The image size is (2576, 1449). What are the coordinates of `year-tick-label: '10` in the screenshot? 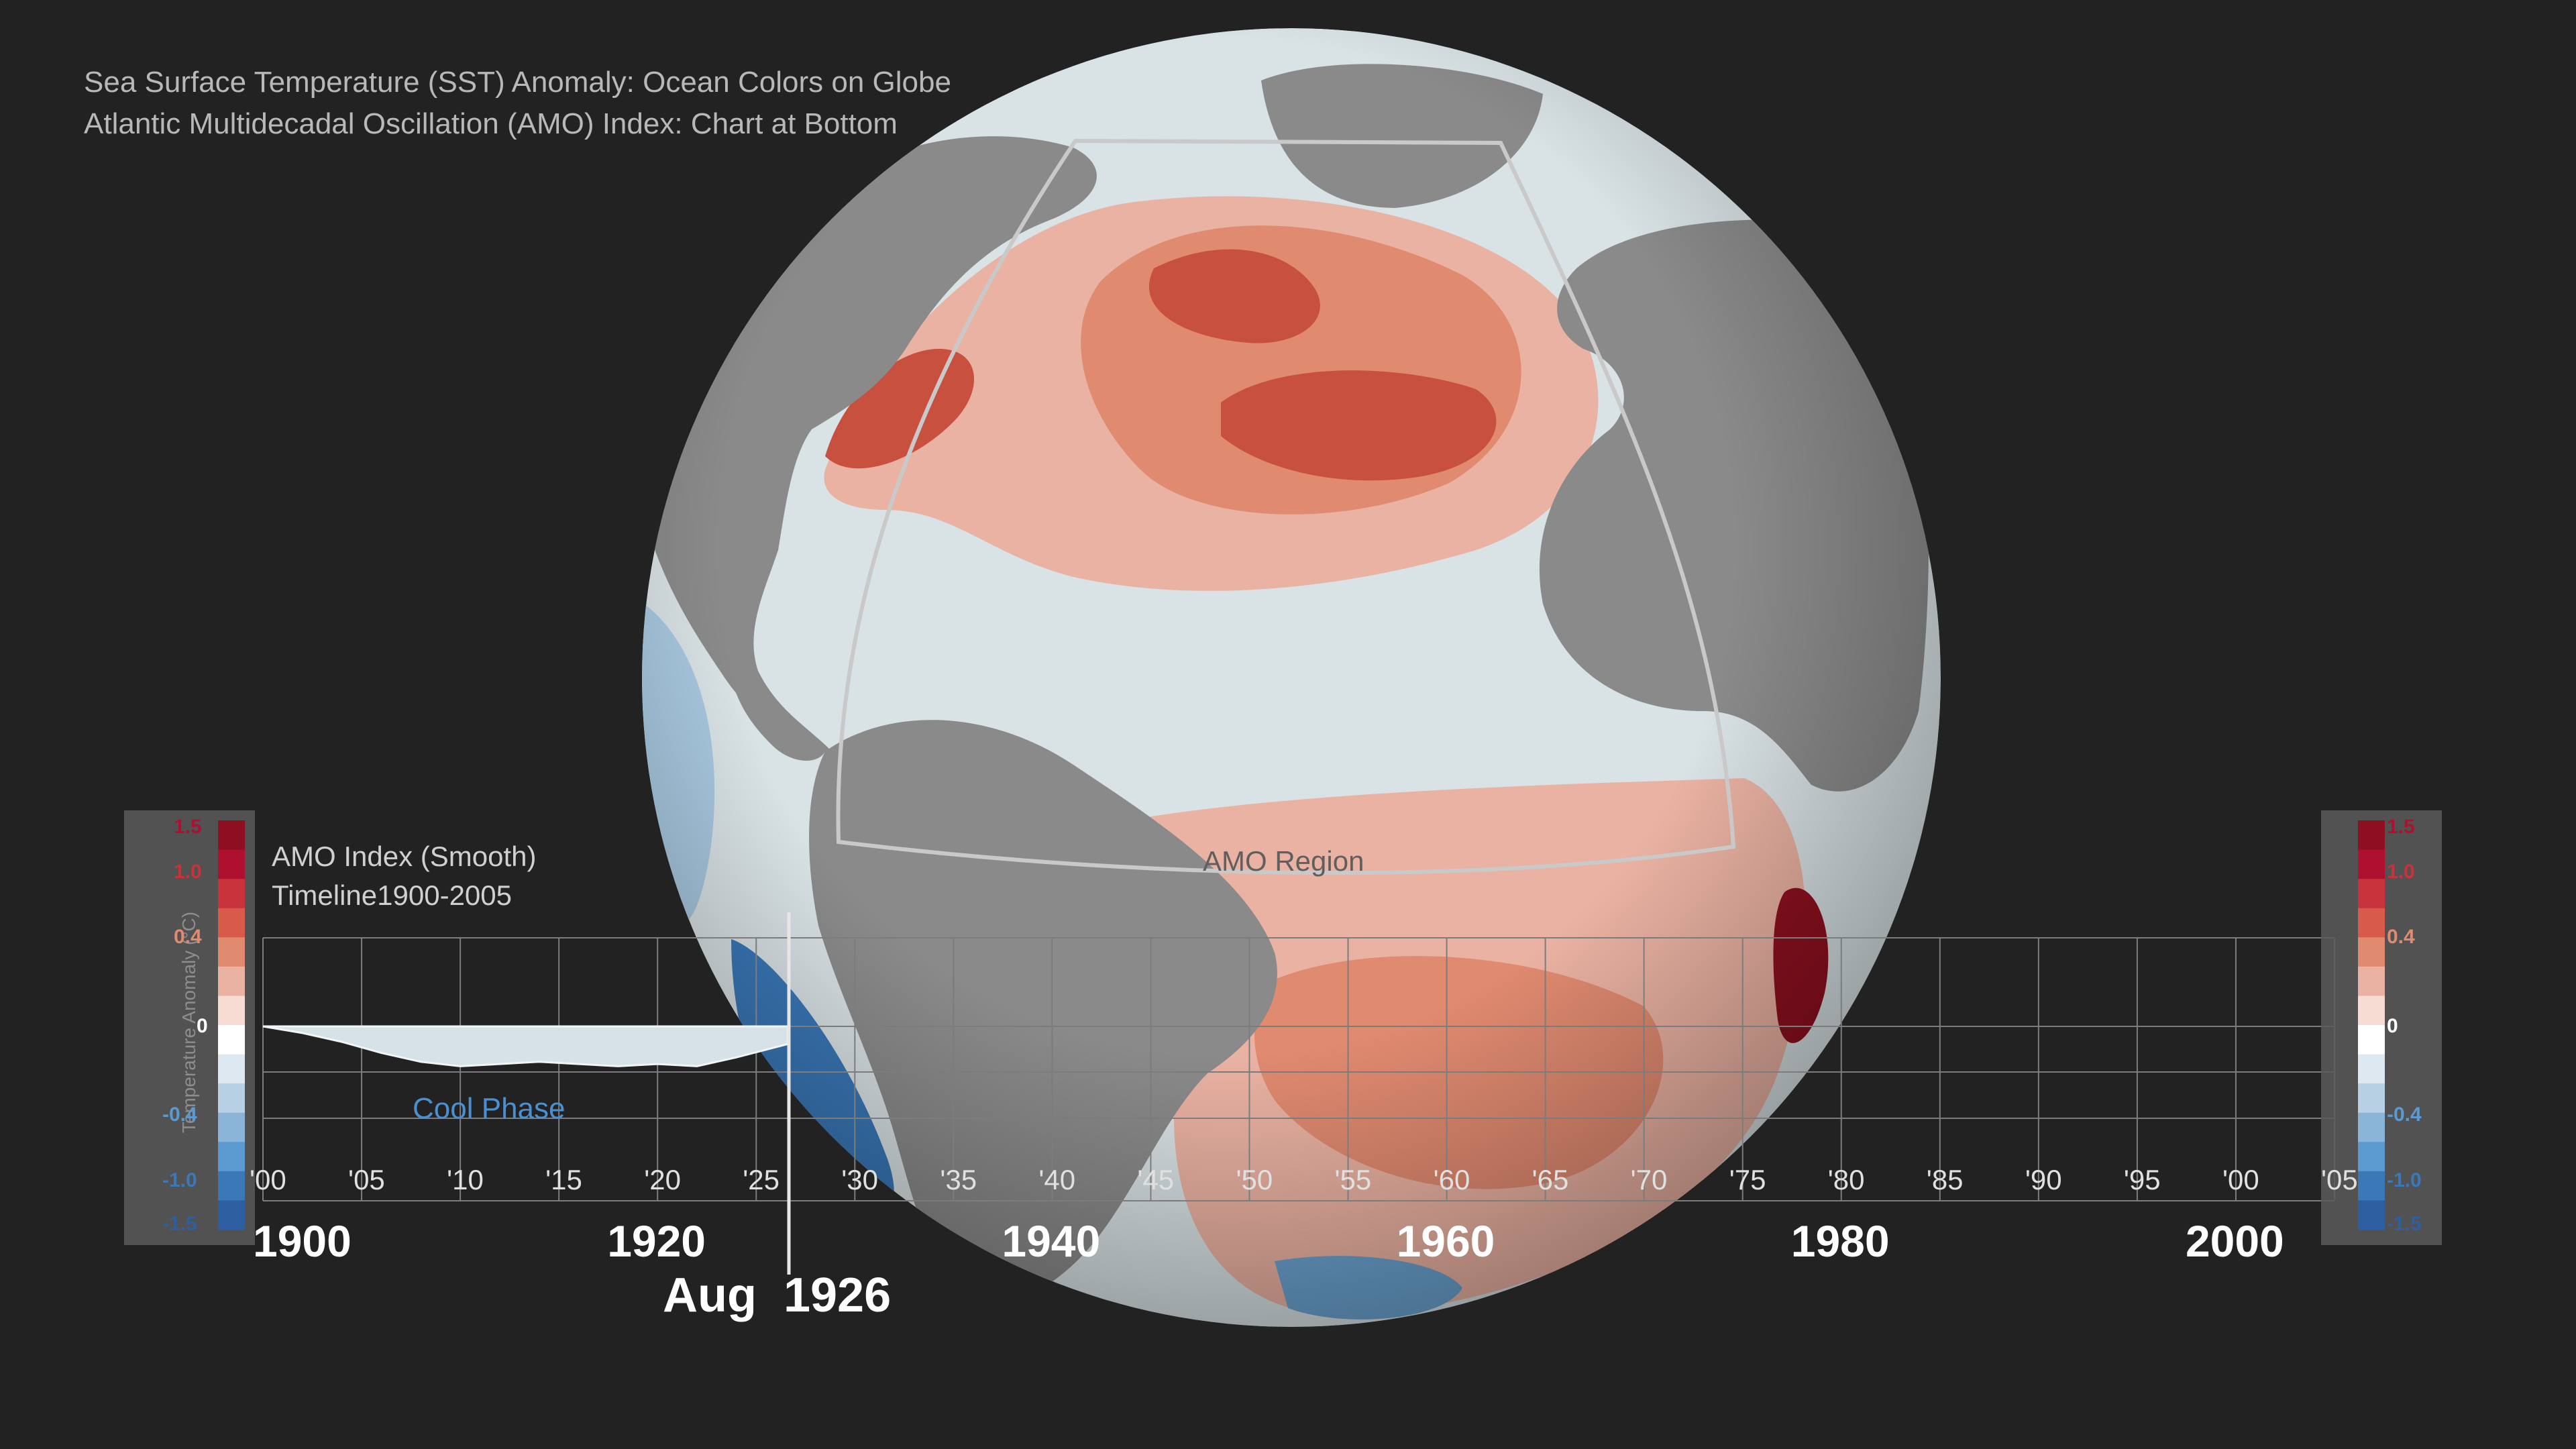 It's located at (465, 1179).